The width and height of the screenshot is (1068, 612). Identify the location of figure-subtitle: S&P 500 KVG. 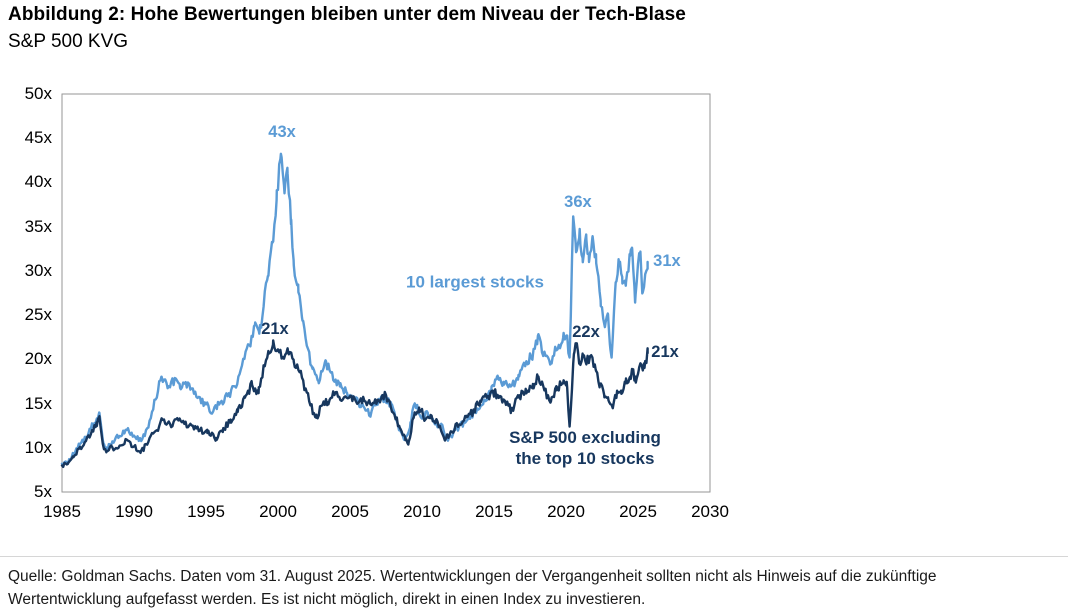
(68, 41).